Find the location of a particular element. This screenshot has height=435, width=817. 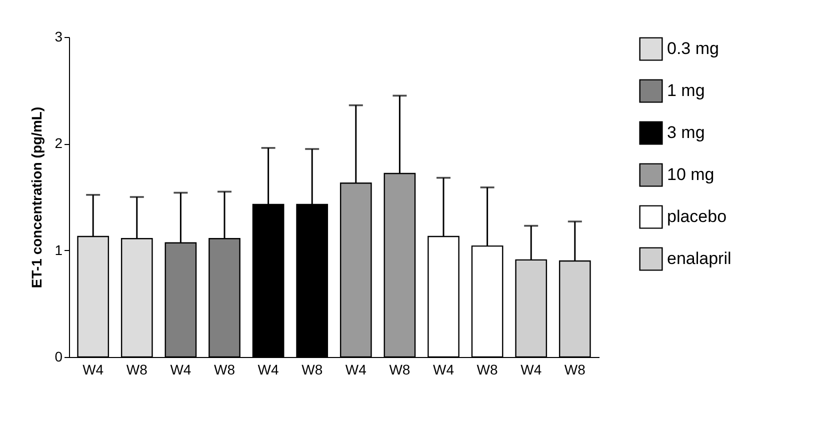

legend-label: enalapril is located at coordinates (699, 258).